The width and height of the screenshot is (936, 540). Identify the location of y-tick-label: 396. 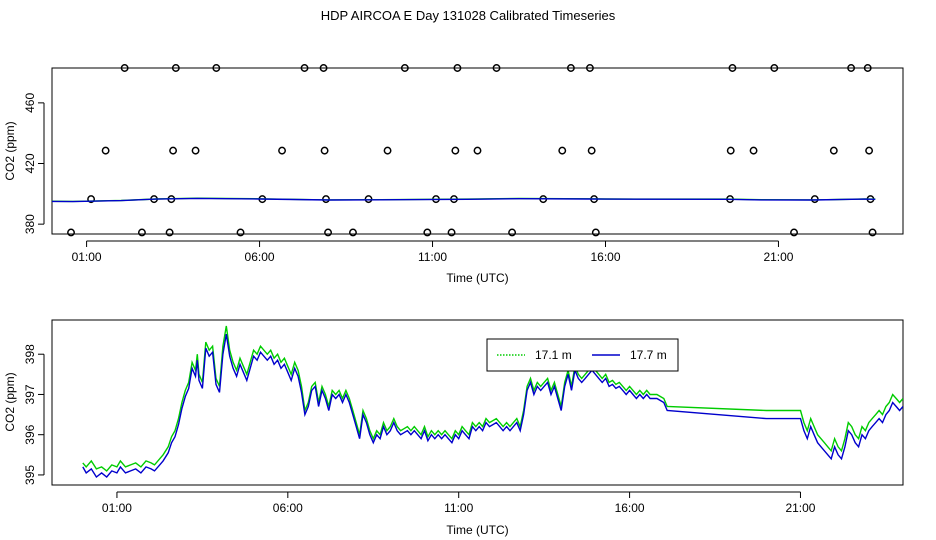
(30, 434).